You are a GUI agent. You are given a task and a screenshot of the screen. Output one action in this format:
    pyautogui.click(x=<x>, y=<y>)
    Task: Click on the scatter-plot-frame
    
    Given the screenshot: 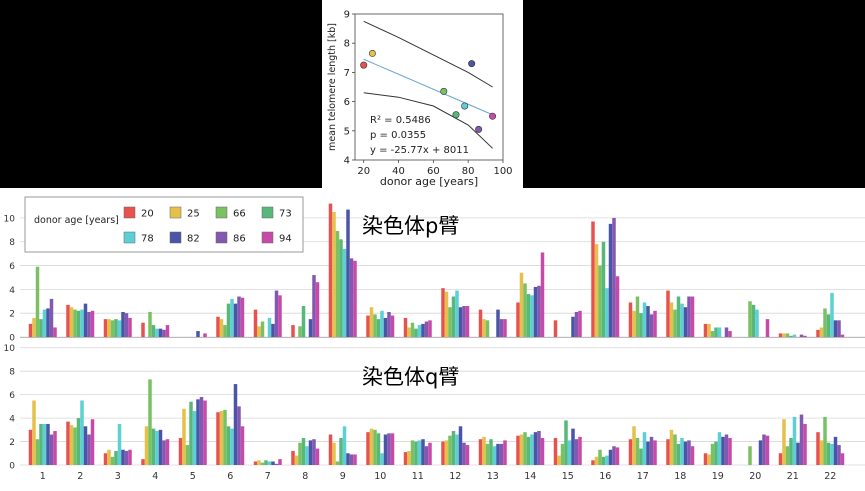 What is the action you would take?
    pyautogui.click(x=429, y=87)
    